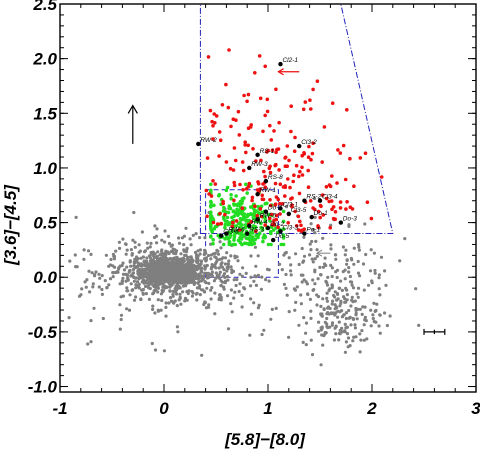 This screenshot has height=449, width=480. I want to click on source-label: RS-2, so click(313, 197).